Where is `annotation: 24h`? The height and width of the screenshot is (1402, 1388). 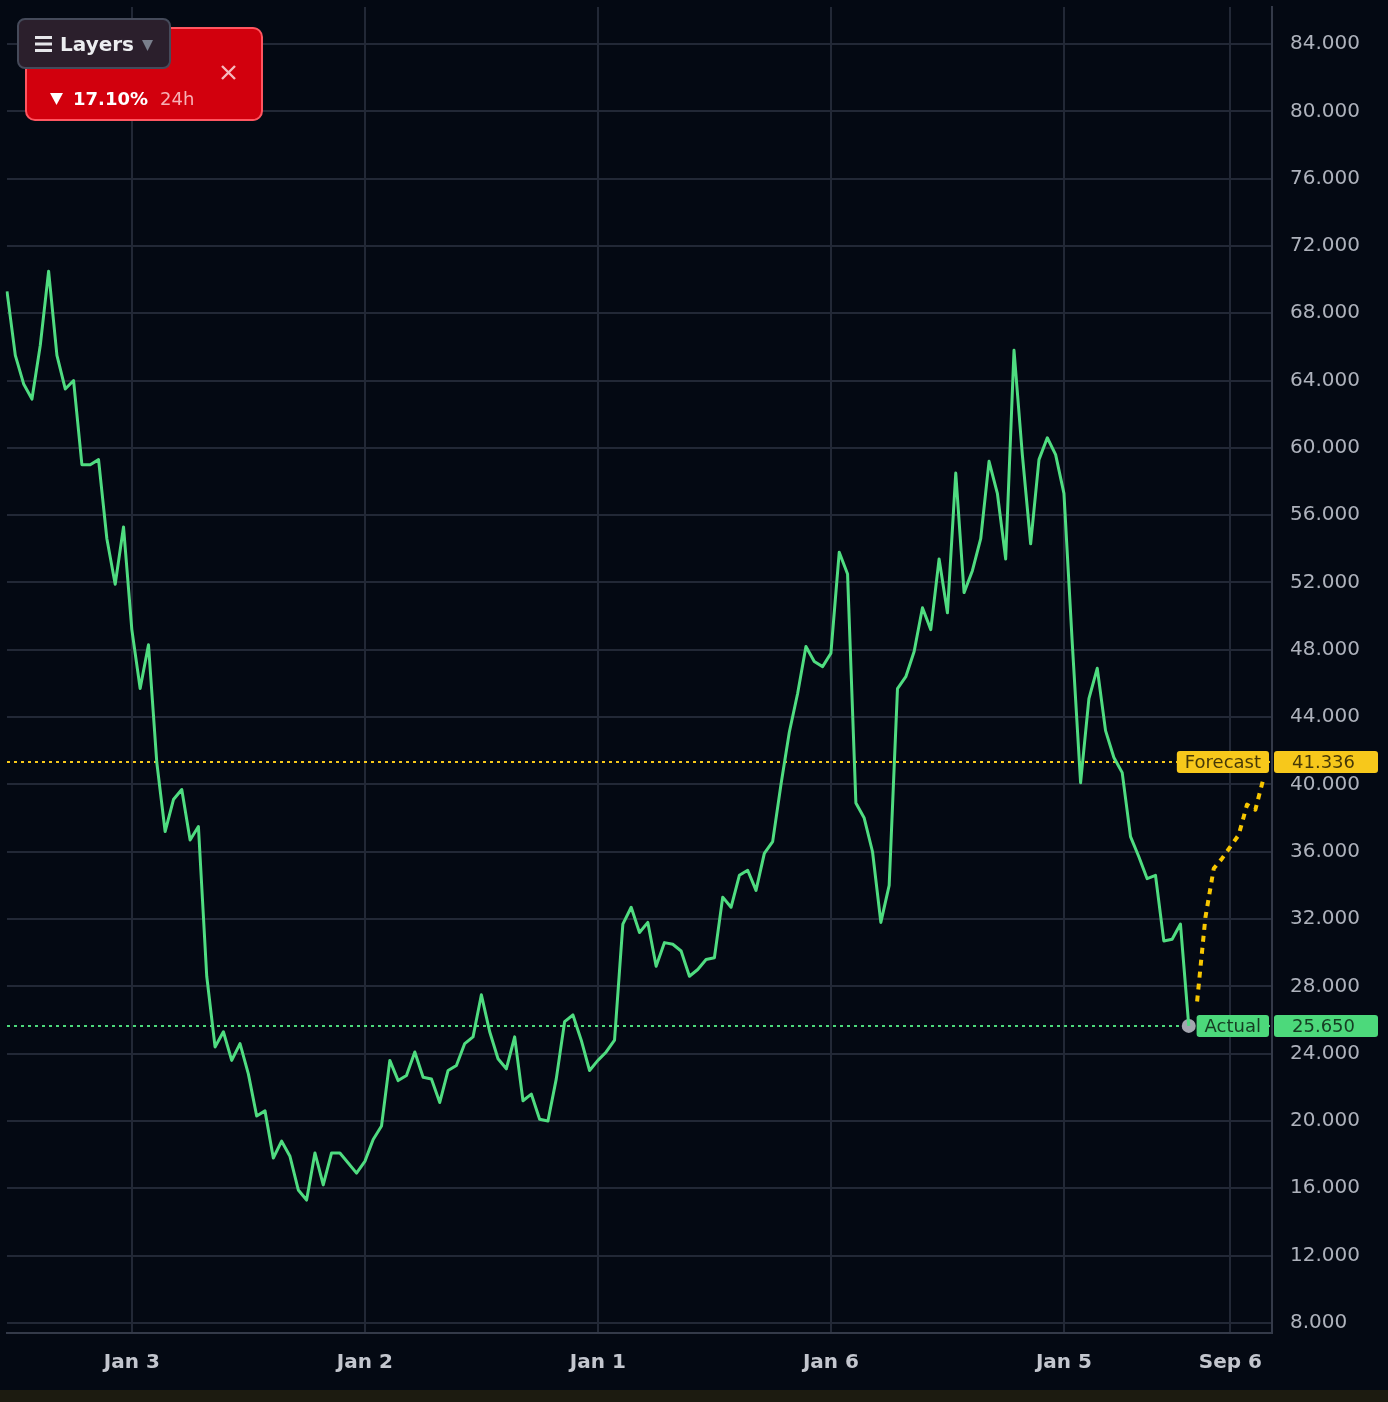
annotation: 24h is located at coordinates (177, 98).